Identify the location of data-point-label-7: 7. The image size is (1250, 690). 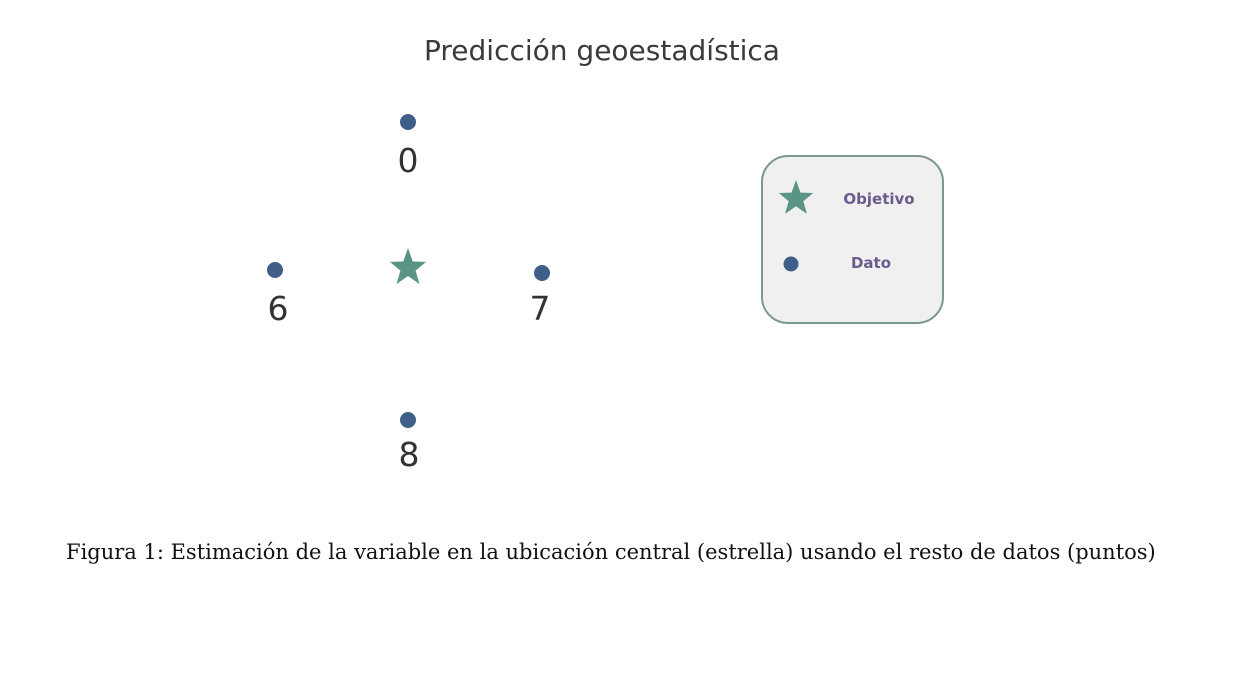
(540, 308).